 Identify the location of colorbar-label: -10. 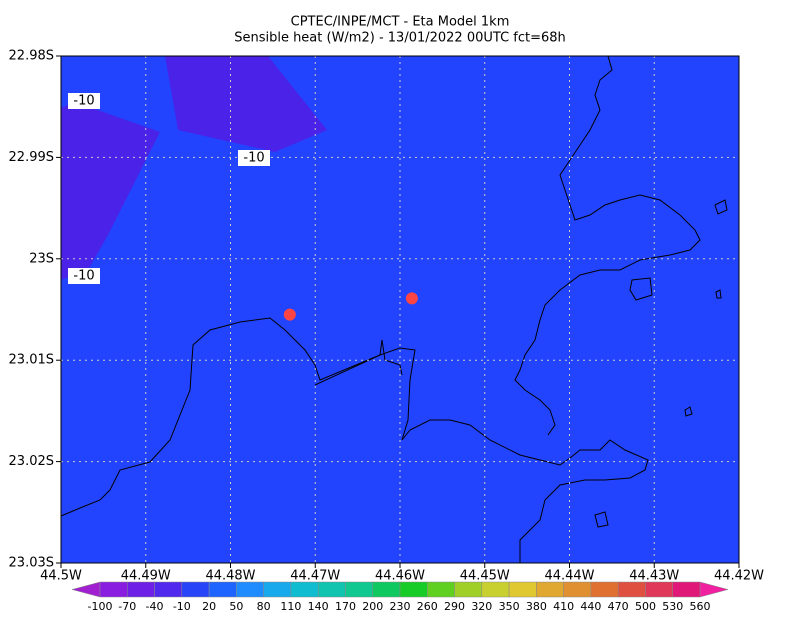
(182, 606).